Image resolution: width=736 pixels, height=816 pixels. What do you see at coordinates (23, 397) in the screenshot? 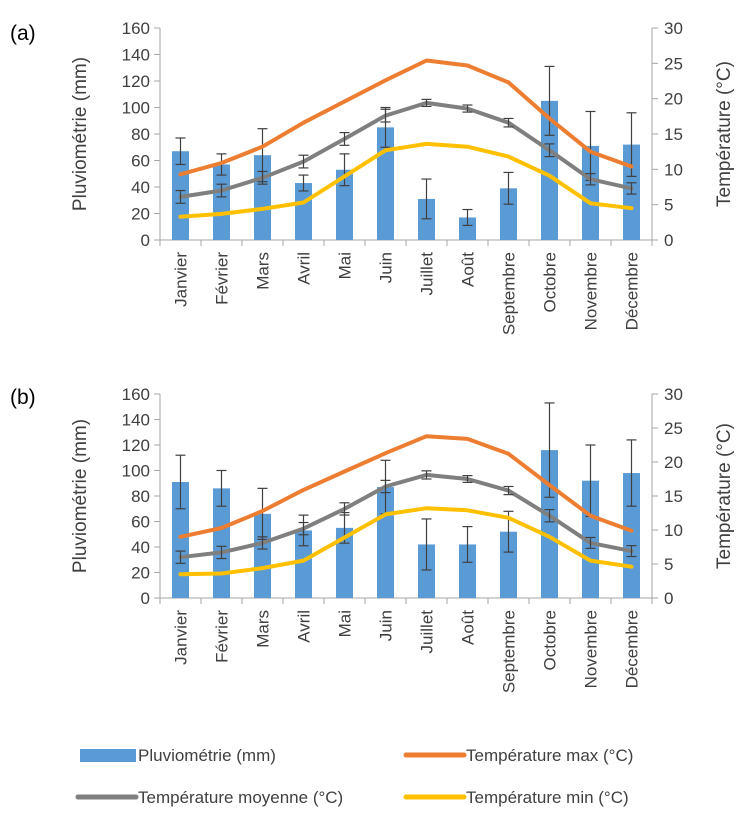
I see `panel-label: (b)` at bounding box center [23, 397].